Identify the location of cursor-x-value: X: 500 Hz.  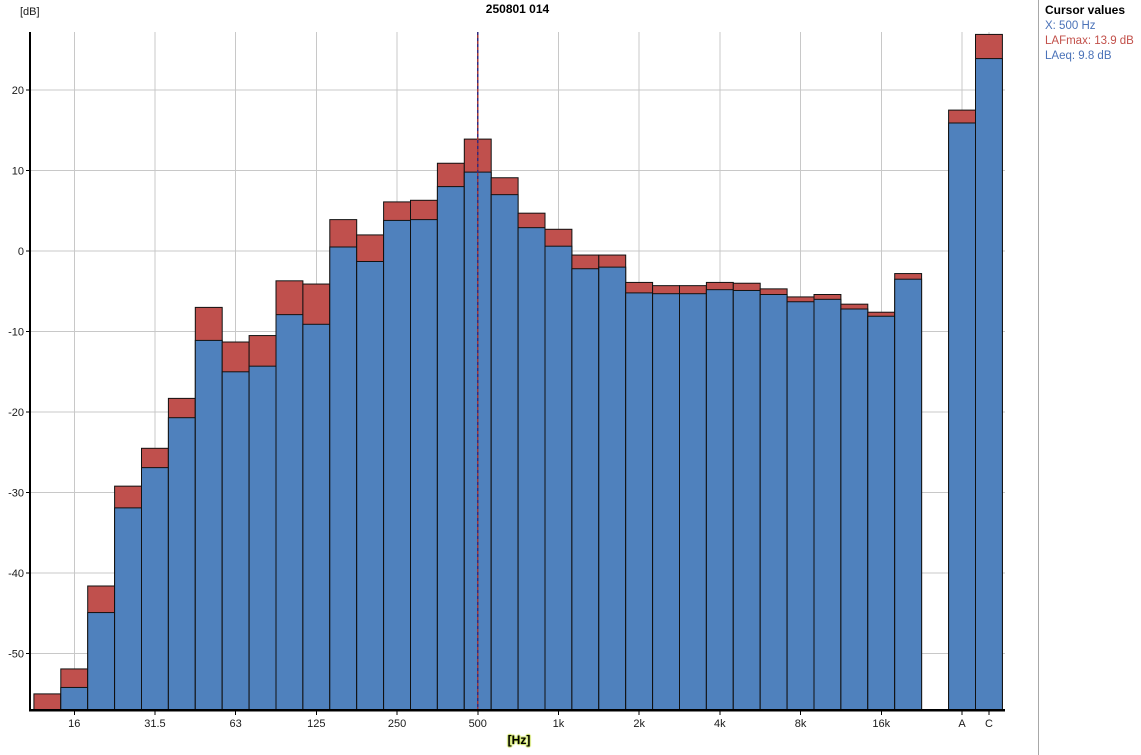
(1070, 26).